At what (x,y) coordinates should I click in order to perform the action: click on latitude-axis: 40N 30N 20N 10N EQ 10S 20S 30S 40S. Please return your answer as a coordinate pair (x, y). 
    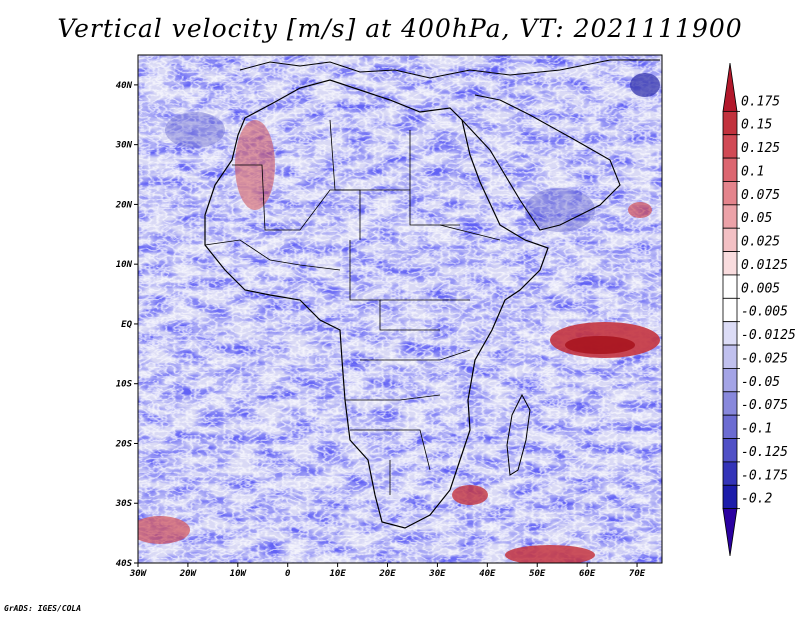
    Looking at the image, I should click on (126, 325).